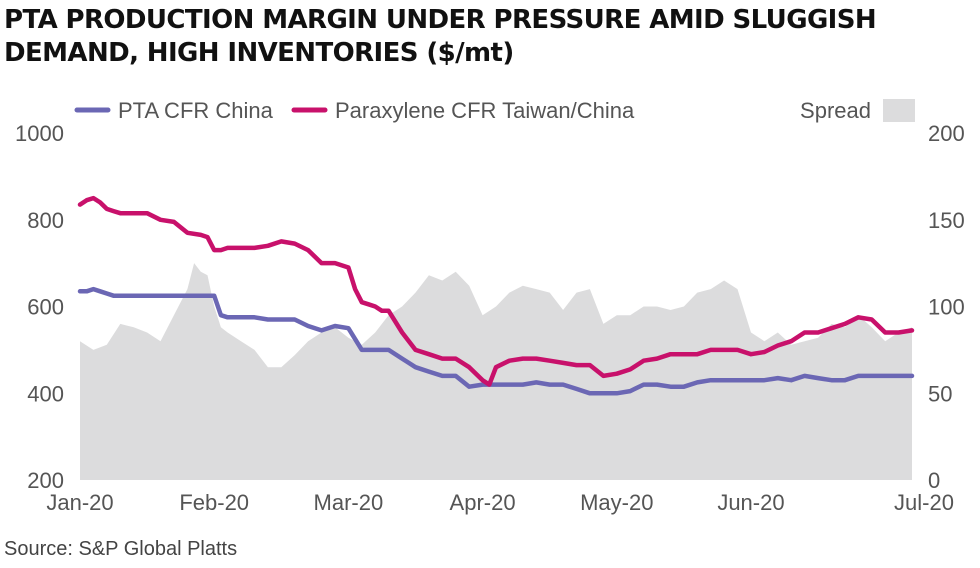 The height and width of the screenshot is (568, 980). I want to click on x-tick-label: Jun-20, so click(750, 502).